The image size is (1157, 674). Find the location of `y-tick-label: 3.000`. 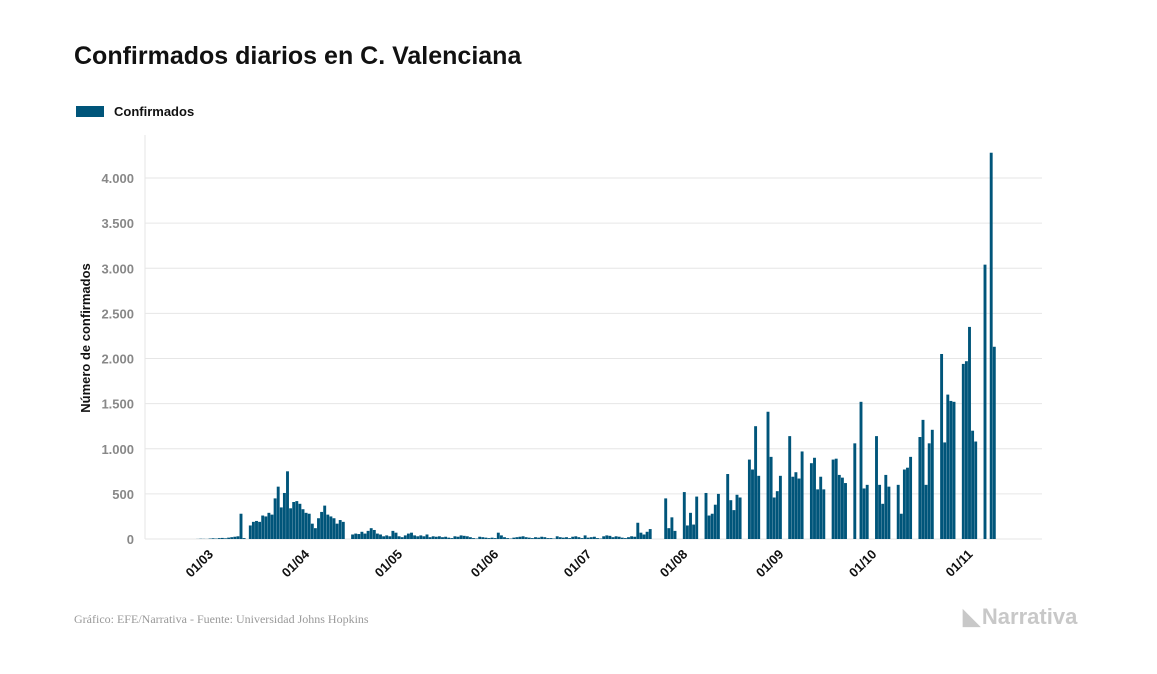

y-tick-label: 3.000 is located at coordinates (117, 268).